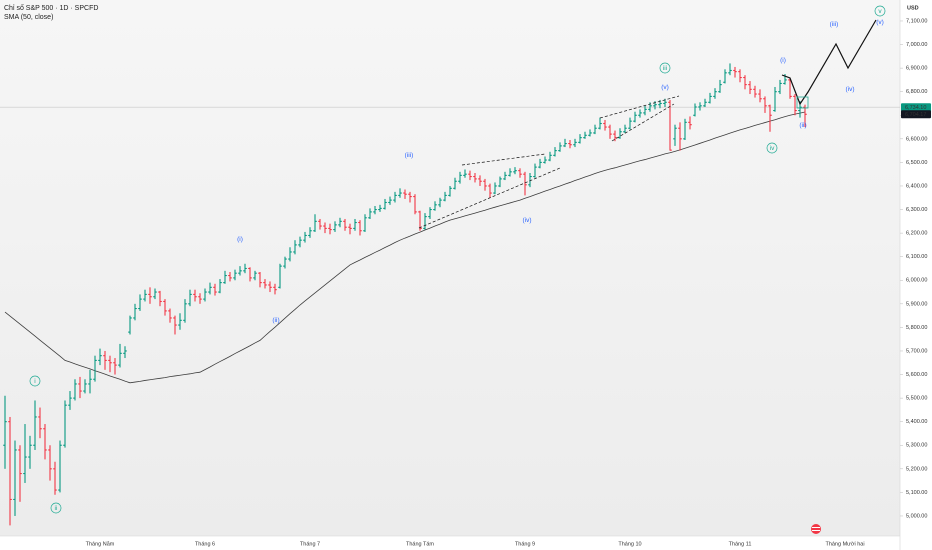  What do you see at coordinates (915, 108) in the screenshot?
I see `price-label: 6,734.10` at bounding box center [915, 108].